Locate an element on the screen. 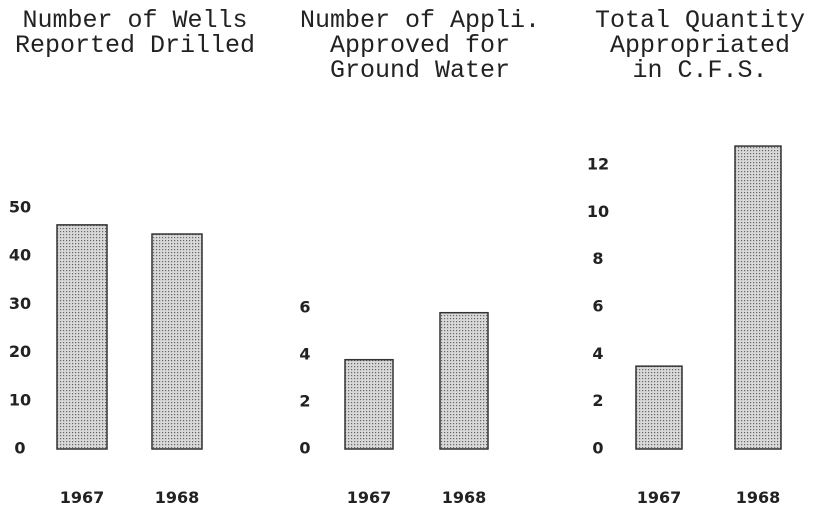 The height and width of the screenshot is (511, 818). chart-title: Appropriated is located at coordinates (700, 45).